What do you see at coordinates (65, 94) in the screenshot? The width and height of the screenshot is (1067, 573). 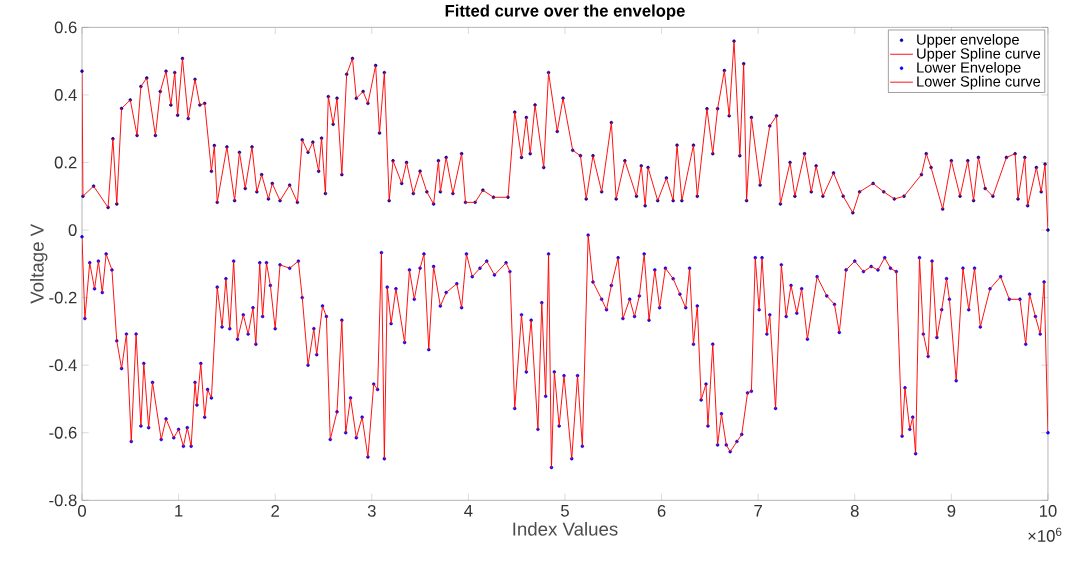 I see `y-tick-label: 0.4` at bounding box center [65, 94].